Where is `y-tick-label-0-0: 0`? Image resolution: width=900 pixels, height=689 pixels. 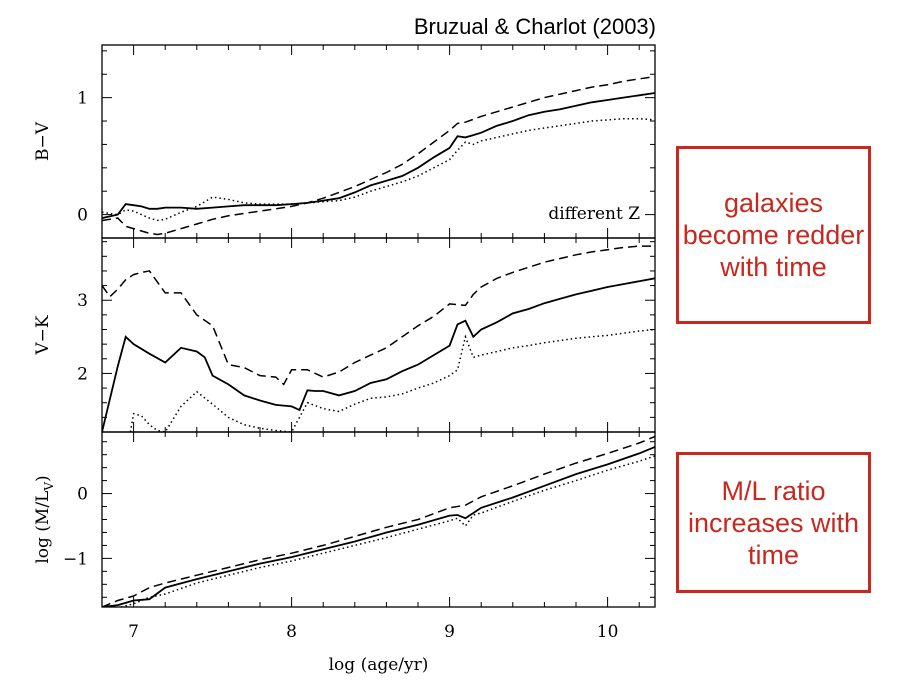 y-tick-label-0-0: 0 is located at coordinates (82, 216).